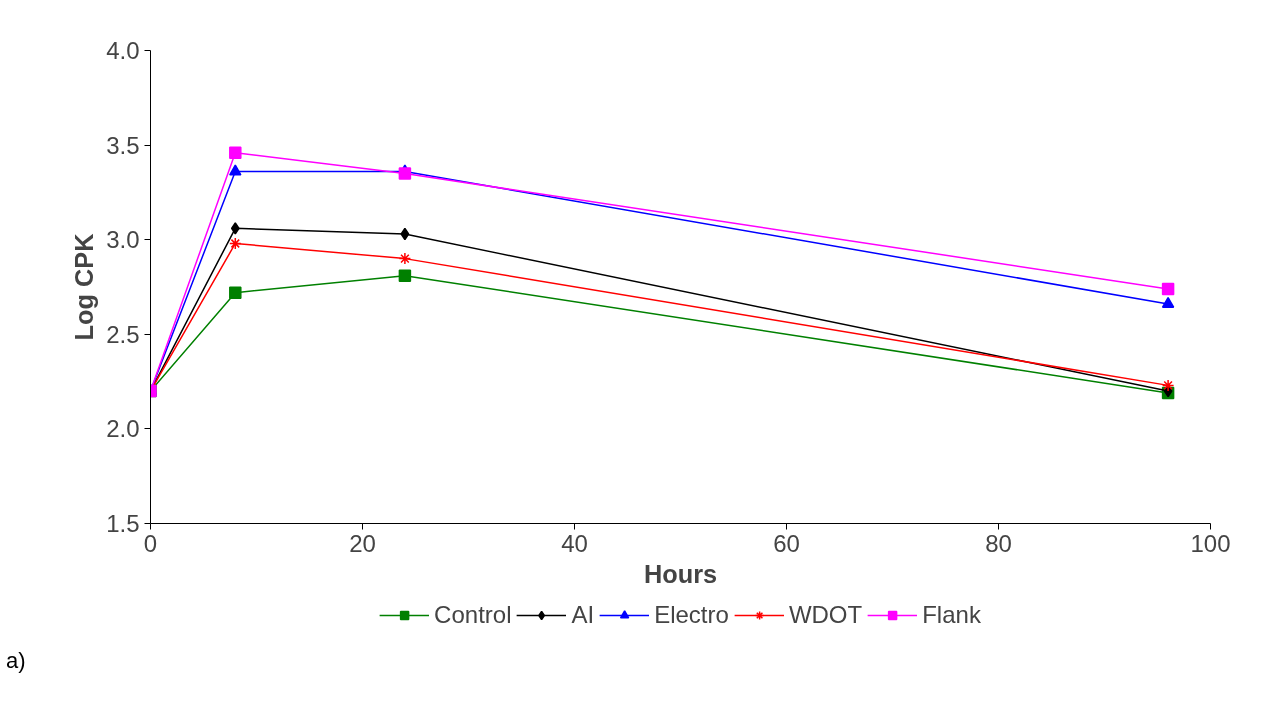 This screenshot has width=1273, height=713. I want to click on text: a), so click(16, 661).